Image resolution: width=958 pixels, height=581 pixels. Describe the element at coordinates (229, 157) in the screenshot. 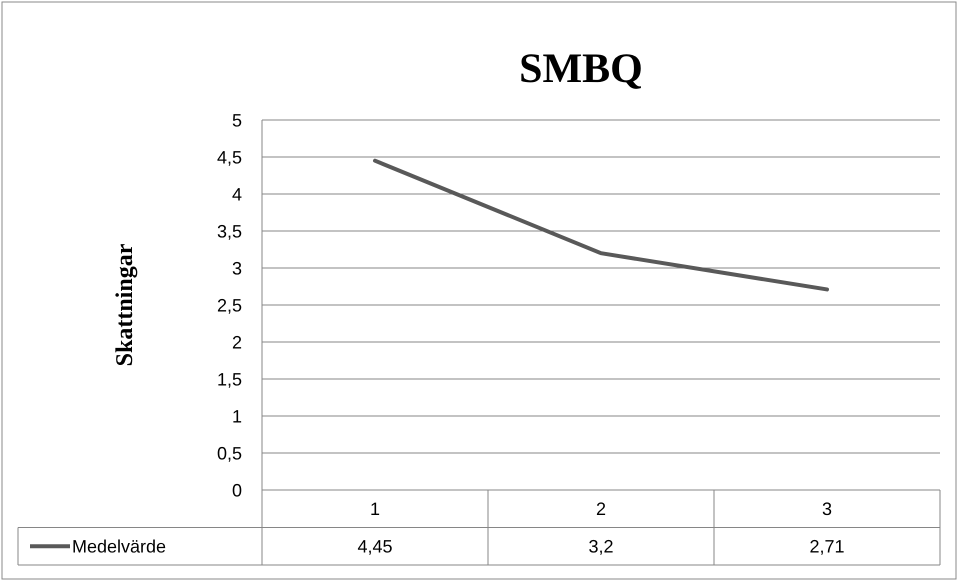

I see `y-tick-label: 4,5` at that location.